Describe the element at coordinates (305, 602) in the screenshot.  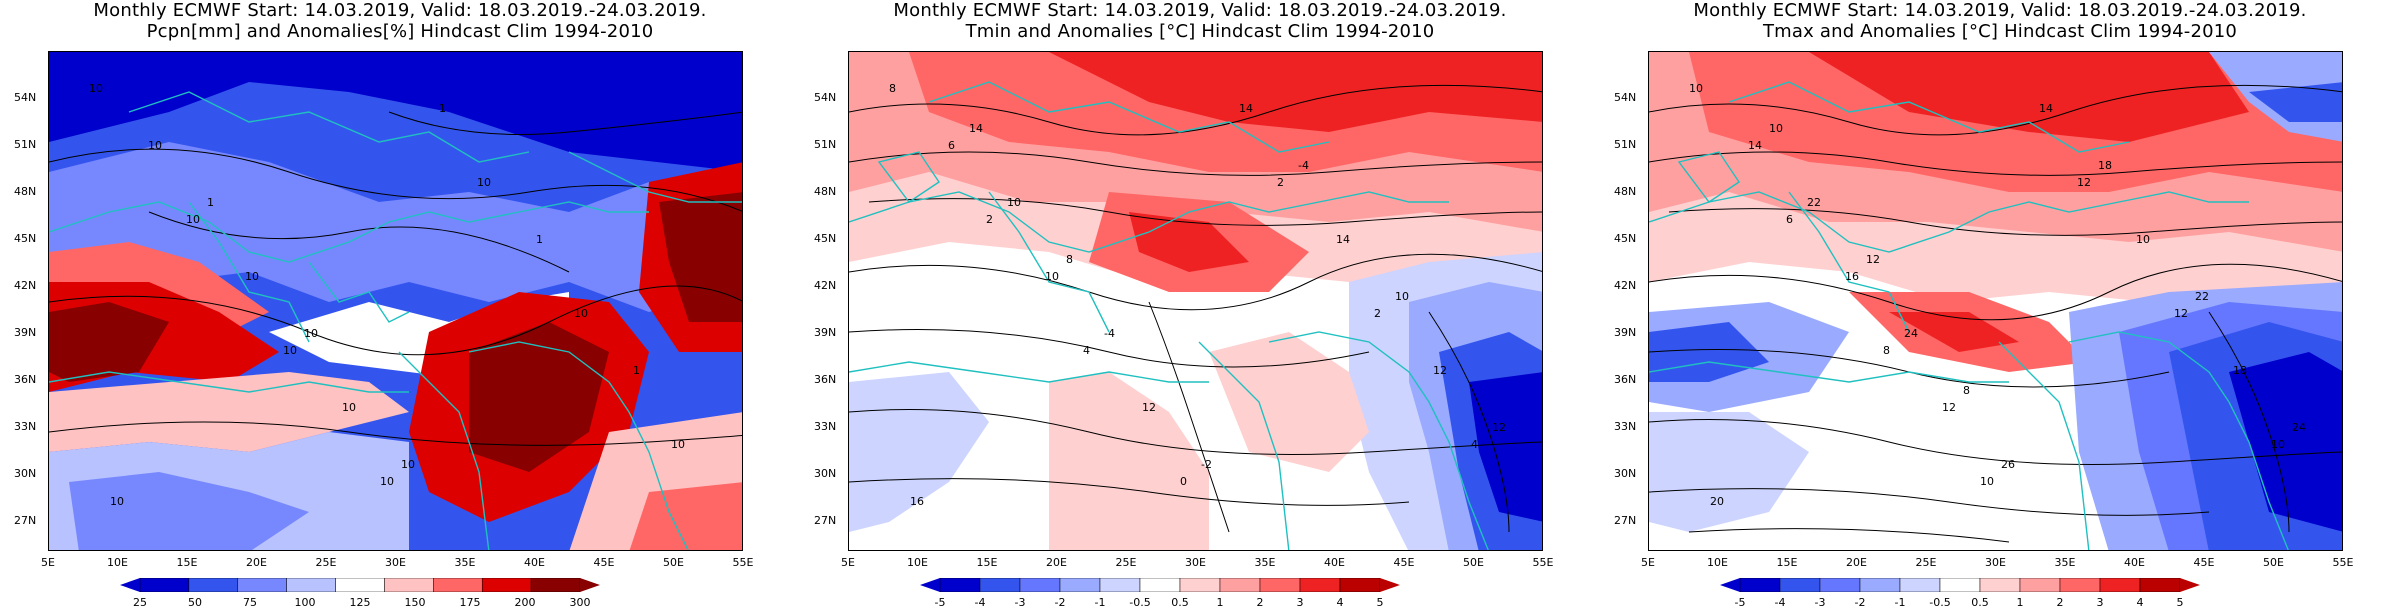
I see `colorbar-label: 100` at that location.